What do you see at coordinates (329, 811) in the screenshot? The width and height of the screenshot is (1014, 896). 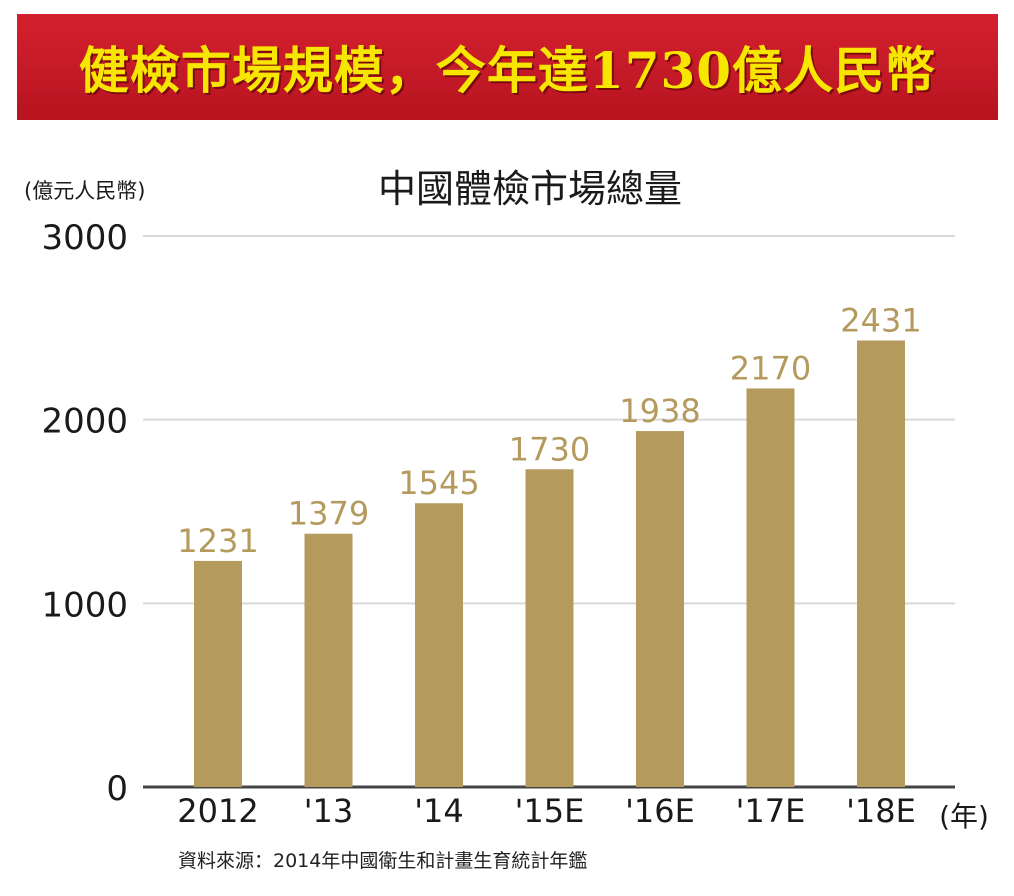 I see `x-tick-label: '13` at bounding box center [329, 811].